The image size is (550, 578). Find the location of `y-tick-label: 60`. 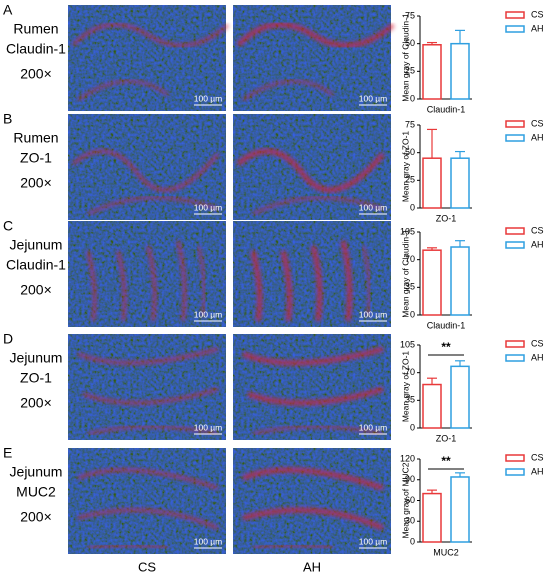

y-tick-label: 60 is located at coordinates (410, 500).